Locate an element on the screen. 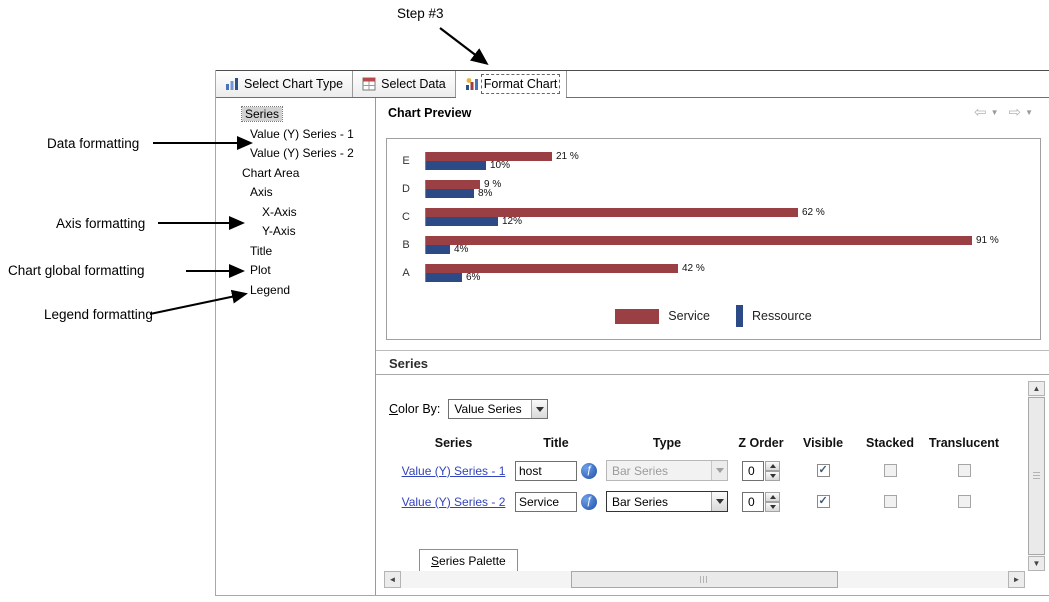 The width and height of the screenshot is (1049, 602). series-2-z-order-spinner: 0 is located at coordinates (761, 501).